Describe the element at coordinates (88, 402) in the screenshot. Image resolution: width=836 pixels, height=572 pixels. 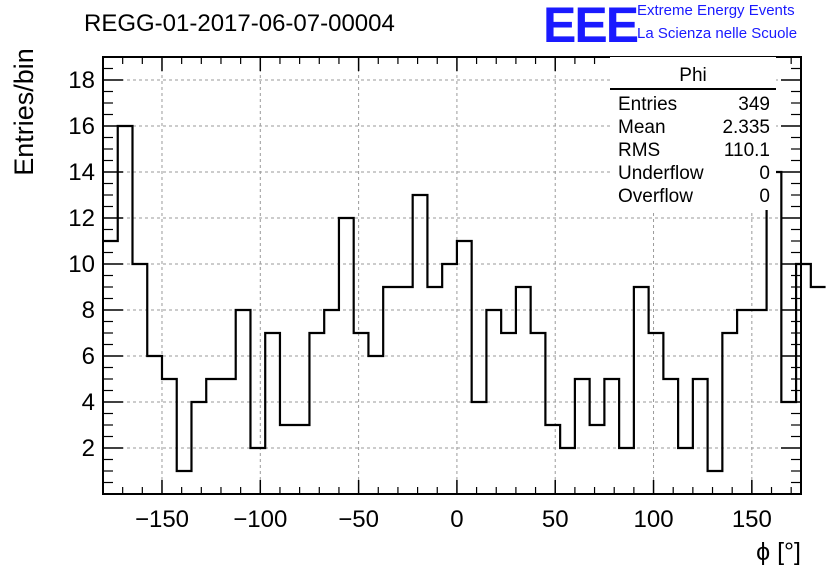
I see `y-tick-label: 4` at that location.